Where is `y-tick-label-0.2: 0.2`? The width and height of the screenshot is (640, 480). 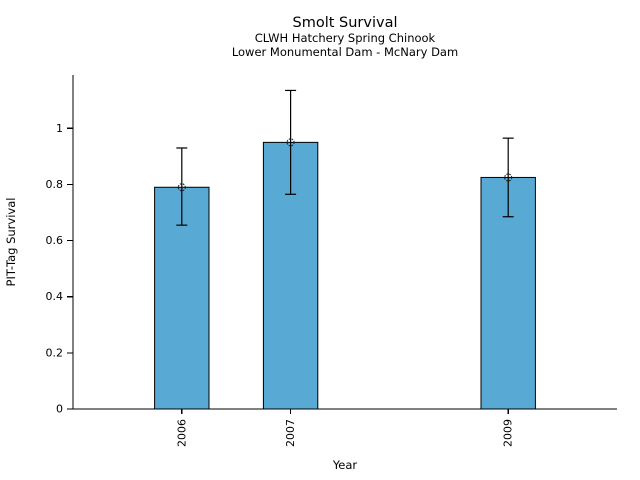
y-tick-label-0.2: 0.2 is located at coordinates (55, 352).